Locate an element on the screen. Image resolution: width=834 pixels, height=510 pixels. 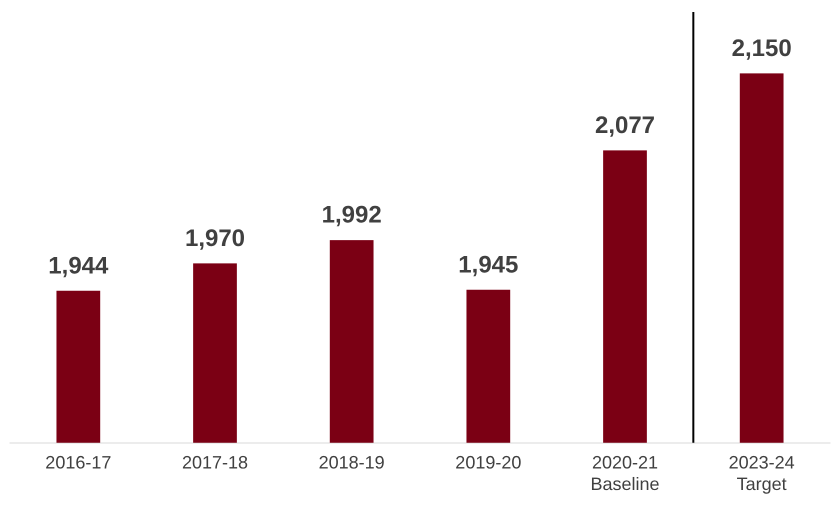
x-tick-label: 2018-19 is located at coordinates (351, 462).